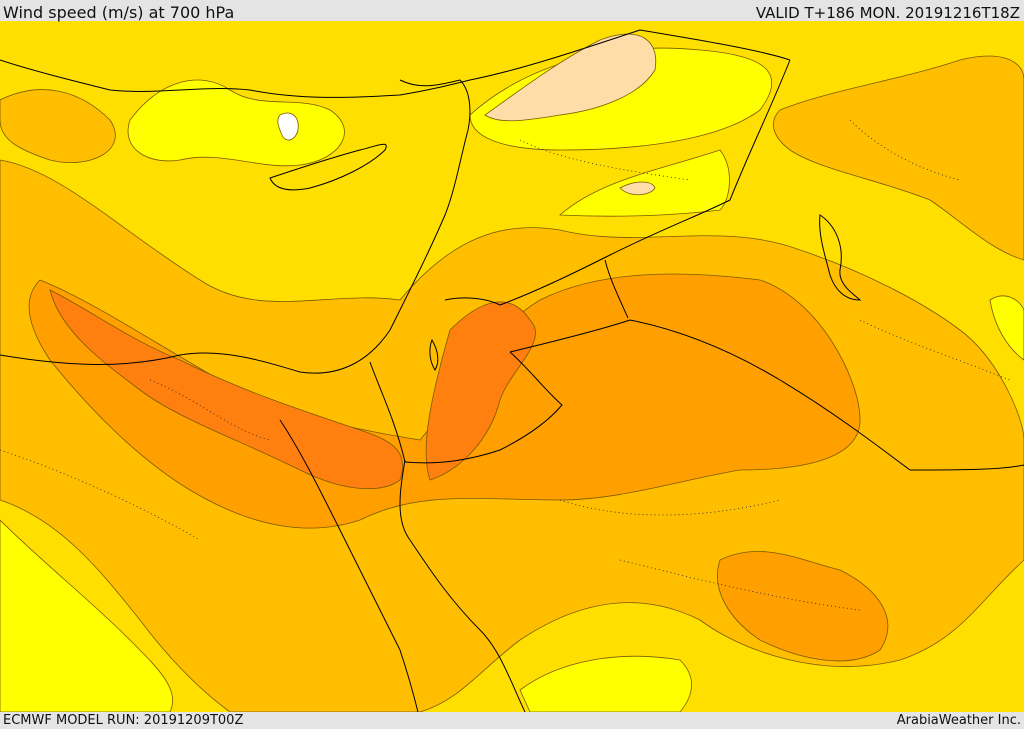  What do you see at coordinates (766, 395) in the screenshot?
I see `border-iraq-saudi` at bounding box center [766, 395].